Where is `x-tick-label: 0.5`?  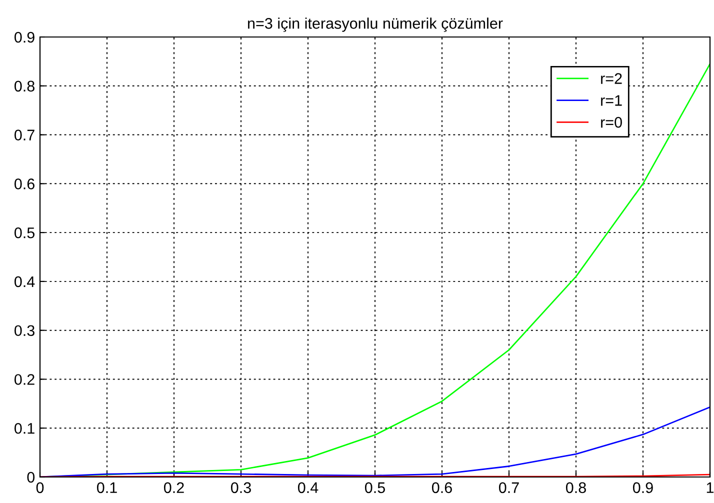 x-tick-label: 0.5 is located at coordinates (374, 488).